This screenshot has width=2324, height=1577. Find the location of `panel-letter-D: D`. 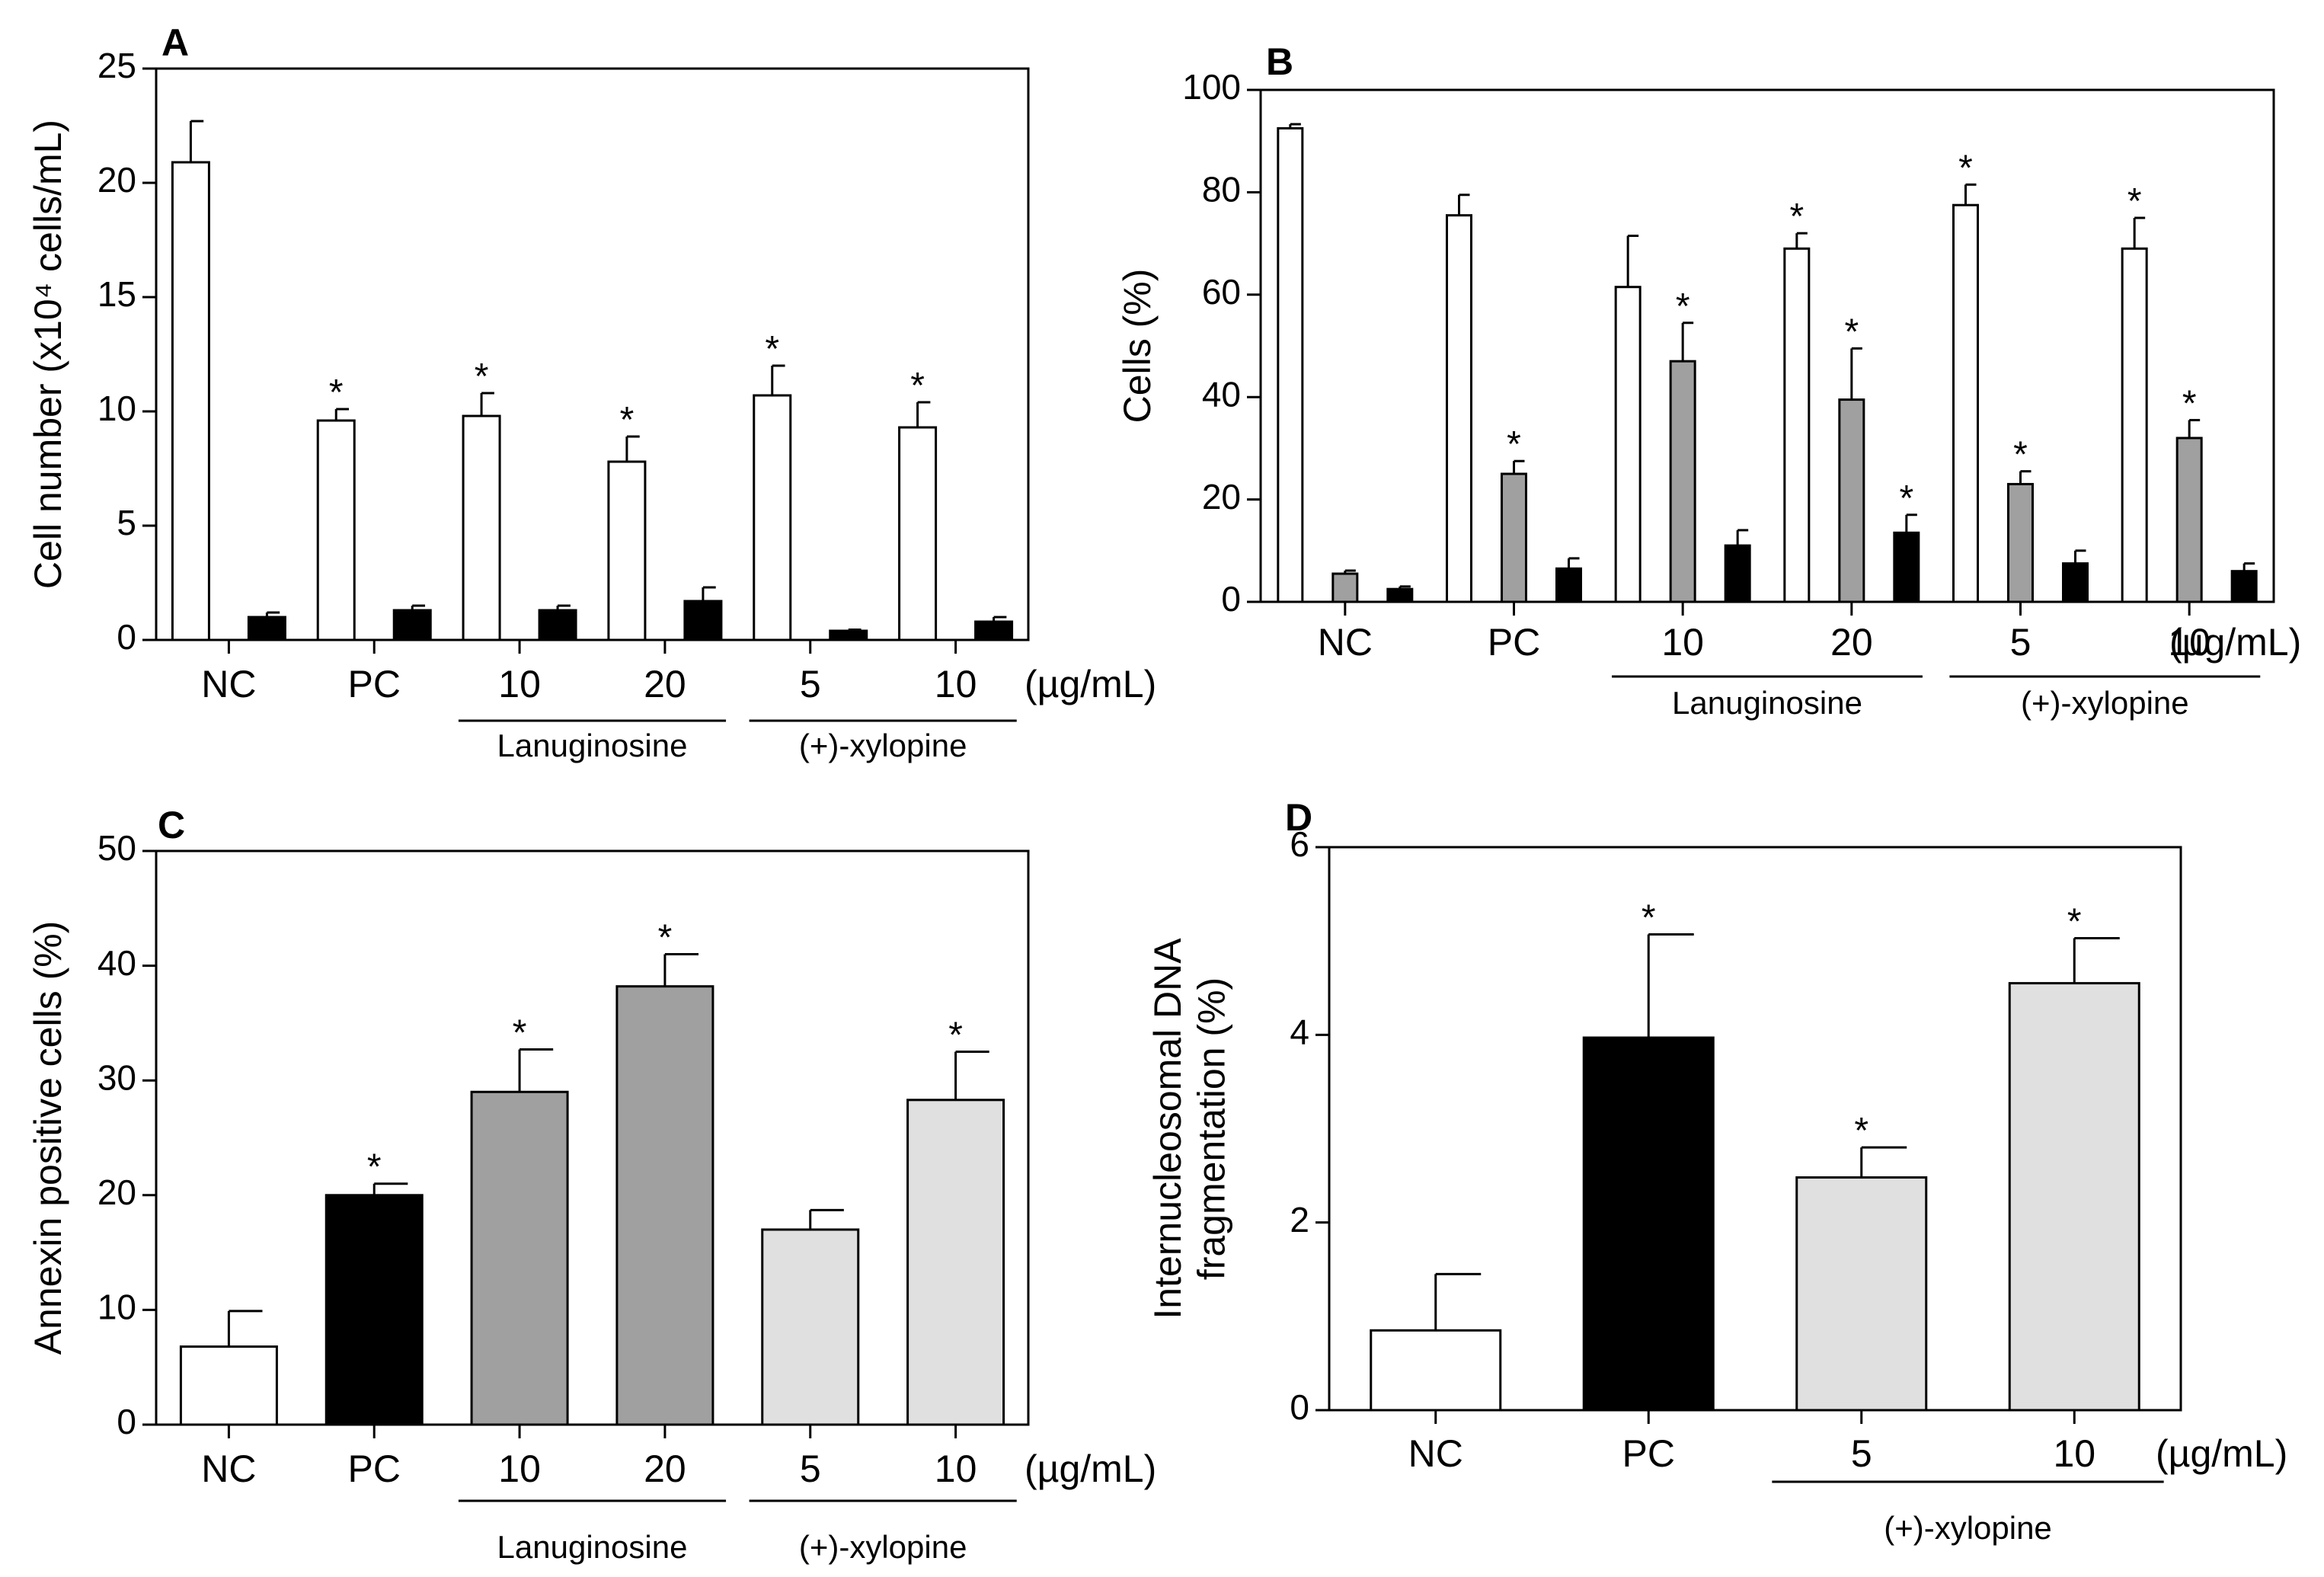

panel-letter-D: D is located at coordinates (1298, 818).